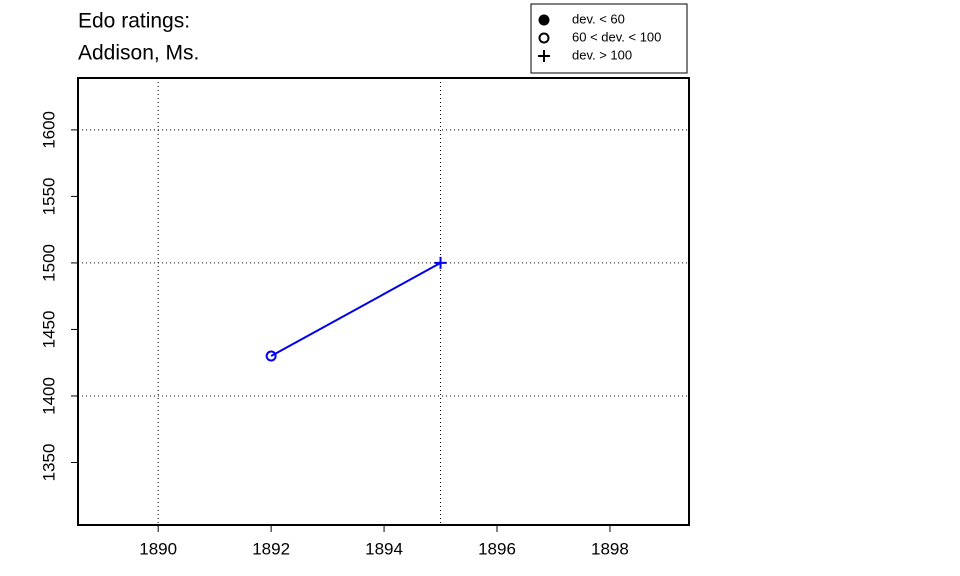 The height and width of the screenshot is (576, 960). What do you see at coordinates (48, 330) in the screenshot?
I see `y-tick-label: 1450` at bounding box center [48, 330].